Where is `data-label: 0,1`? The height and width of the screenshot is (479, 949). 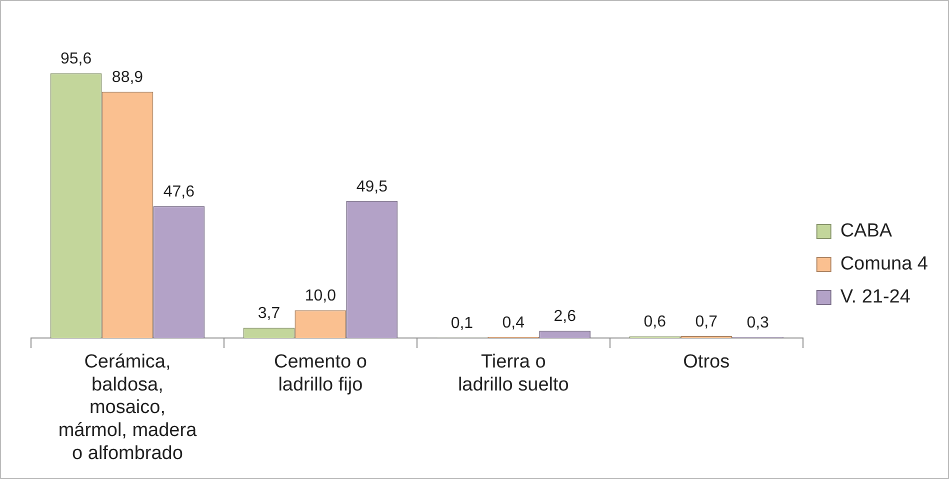
data-label: 0,1 is located at coordinates (462, 323).